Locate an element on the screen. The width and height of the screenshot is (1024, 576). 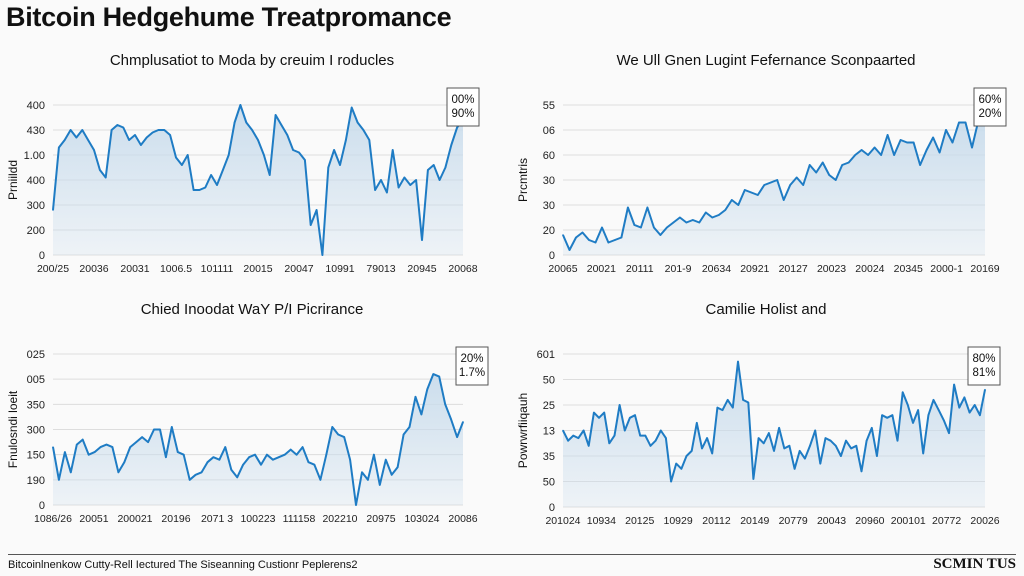
x-tick-label: 20047 is located at coordinates (298, 269).